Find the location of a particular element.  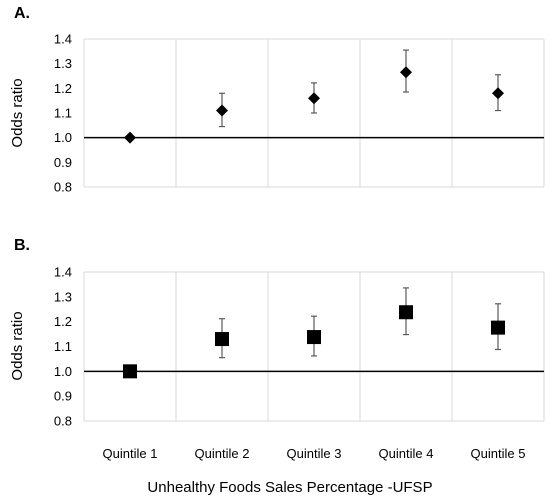

x-tick-label: Quintile 2 is located at coordinates (222, 453).